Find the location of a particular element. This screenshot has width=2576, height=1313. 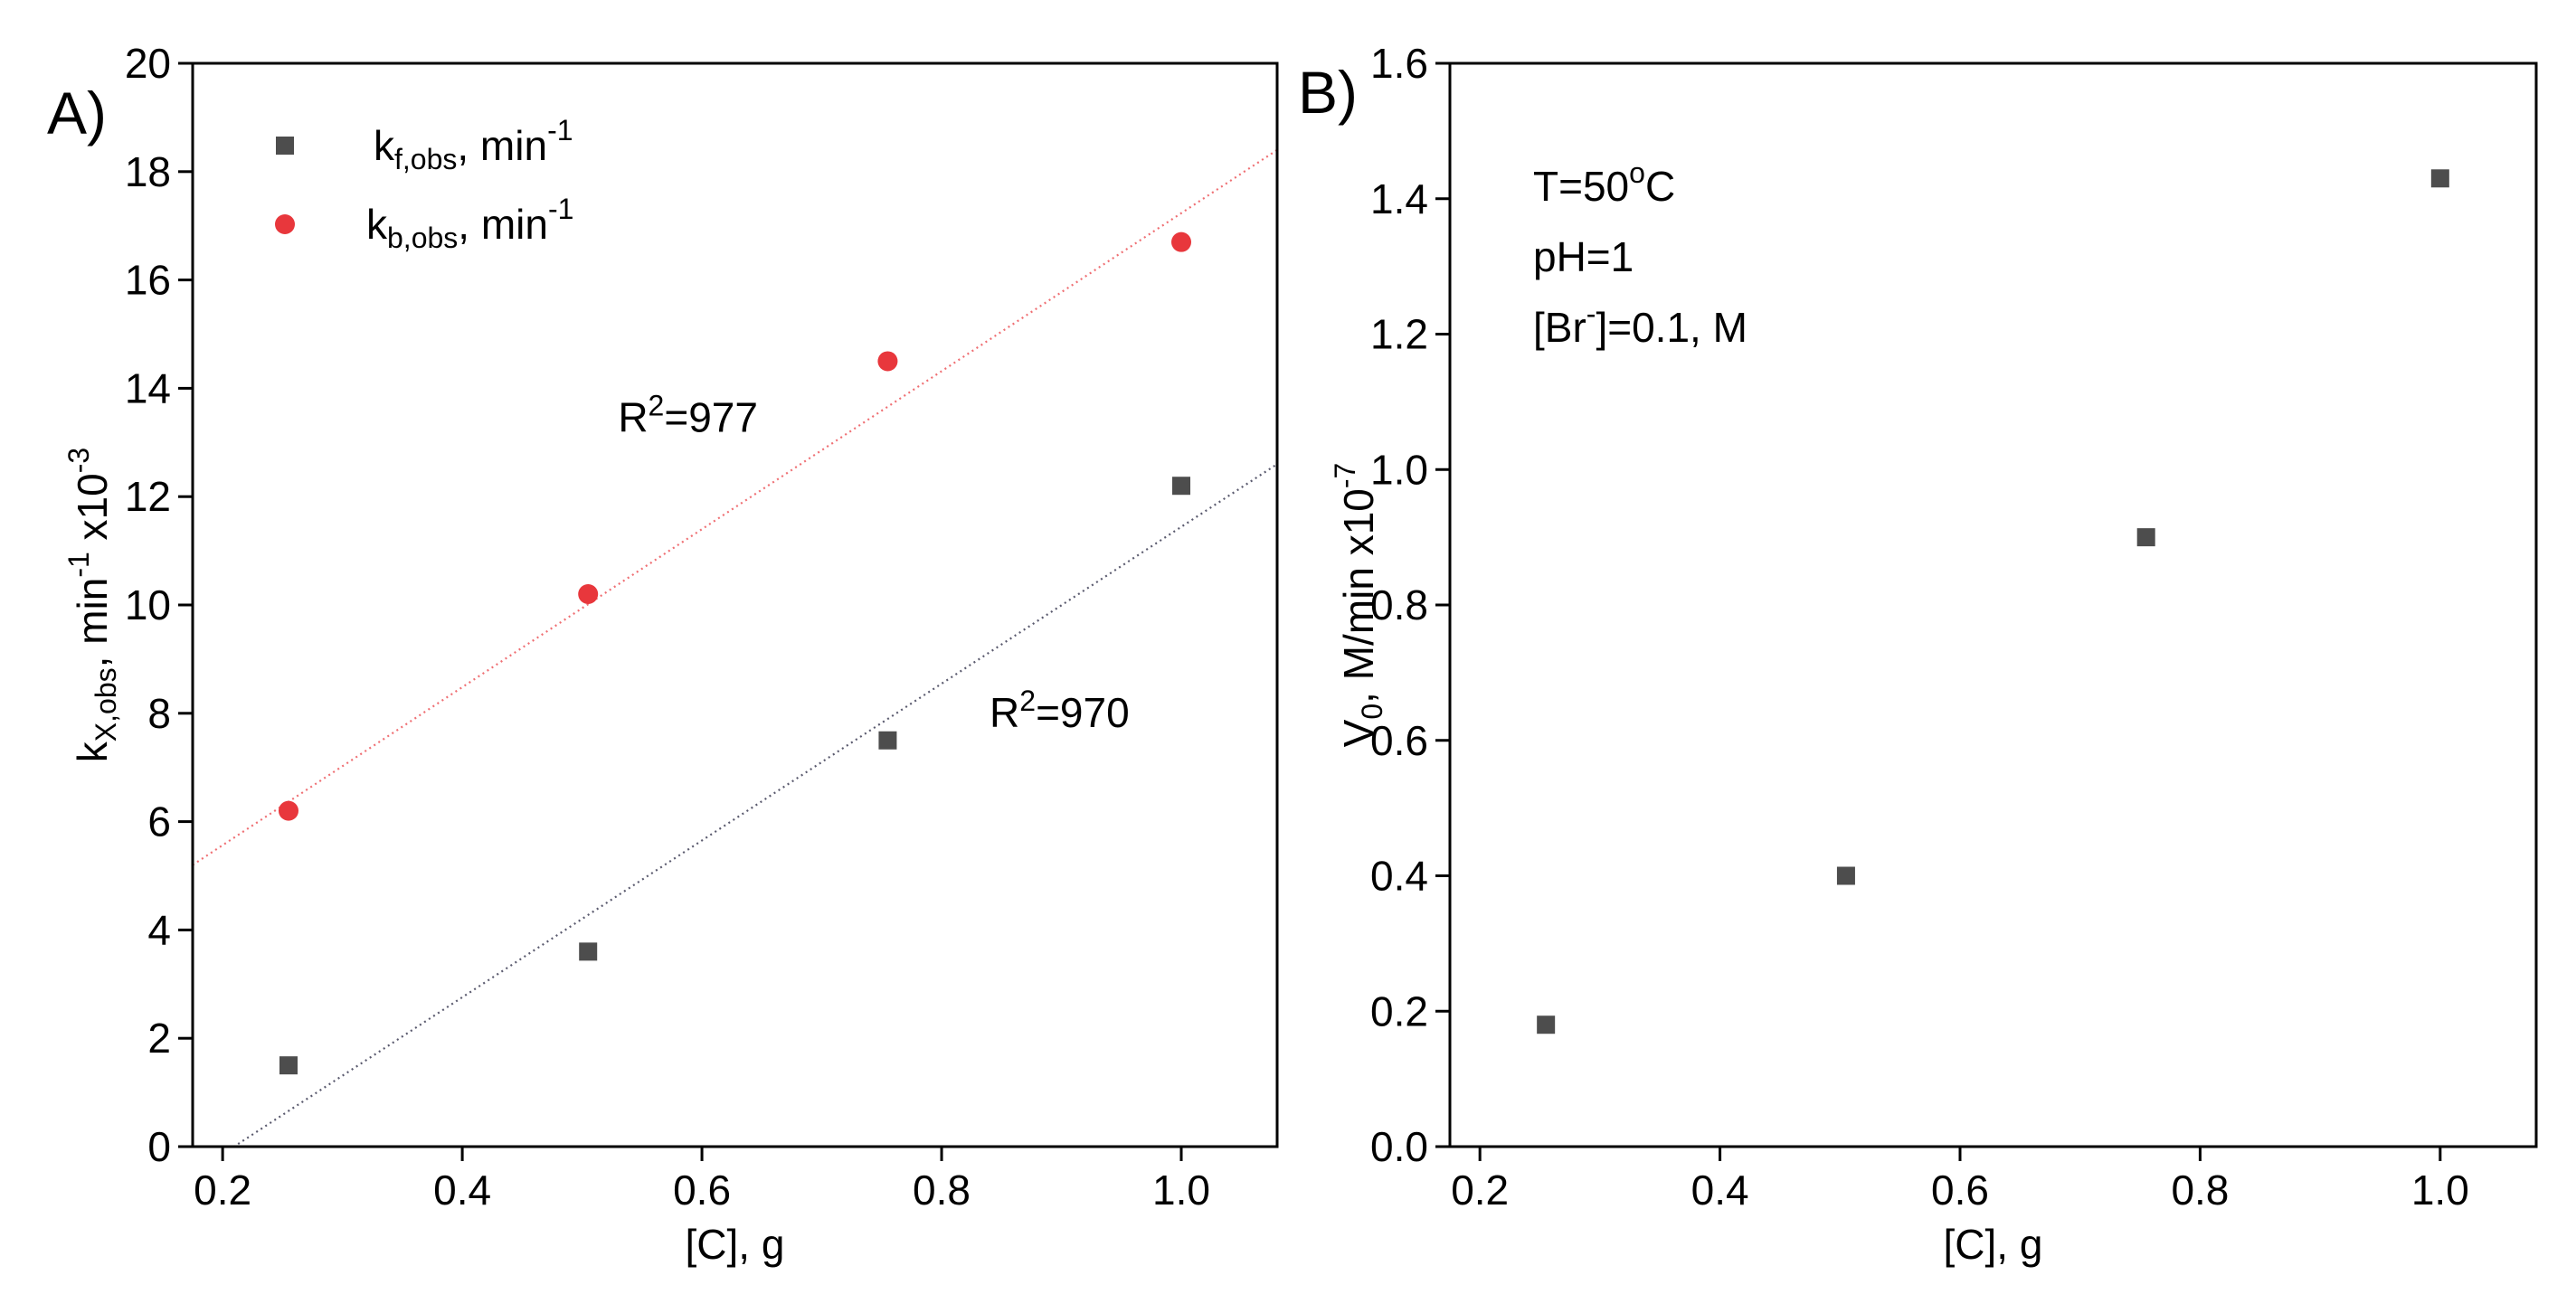

x-axis-title-a: [C], g is located at coordinates (735, 1244).